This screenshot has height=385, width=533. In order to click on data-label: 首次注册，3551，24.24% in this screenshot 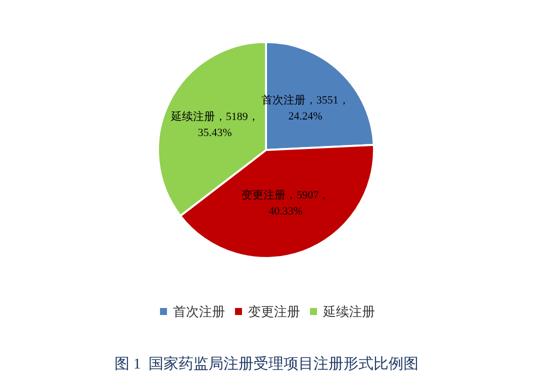, I will do `click(305, 108)`.